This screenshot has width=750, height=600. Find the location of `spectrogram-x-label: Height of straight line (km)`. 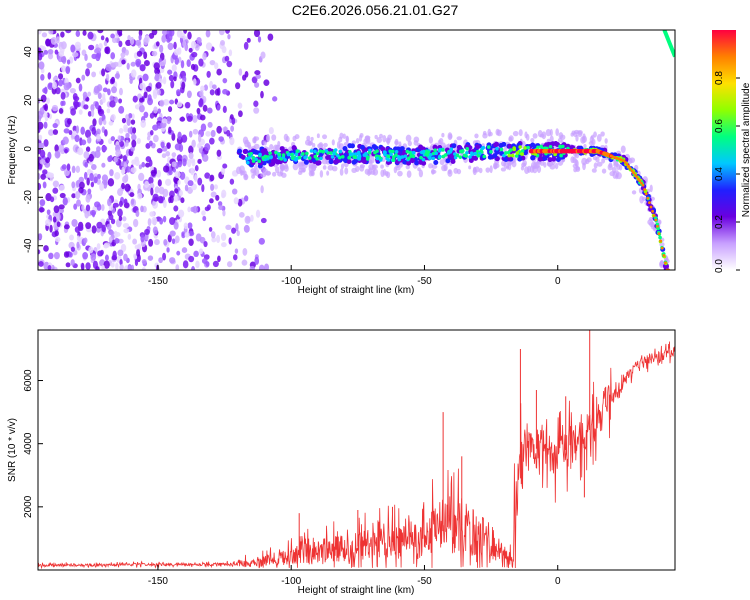

spectrogram-x-label: Height of straight line (km) is located at coordinates (356, 290).